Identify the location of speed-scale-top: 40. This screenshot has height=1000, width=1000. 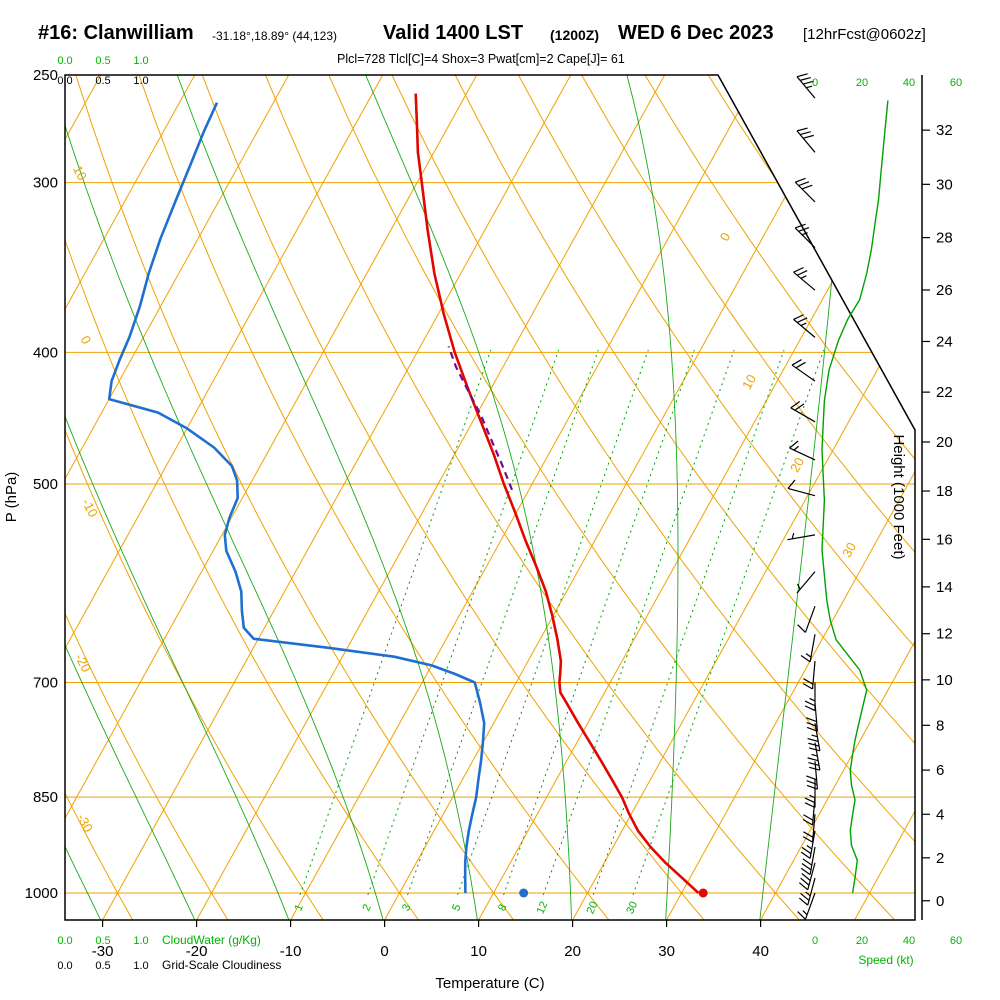
(909, 83).